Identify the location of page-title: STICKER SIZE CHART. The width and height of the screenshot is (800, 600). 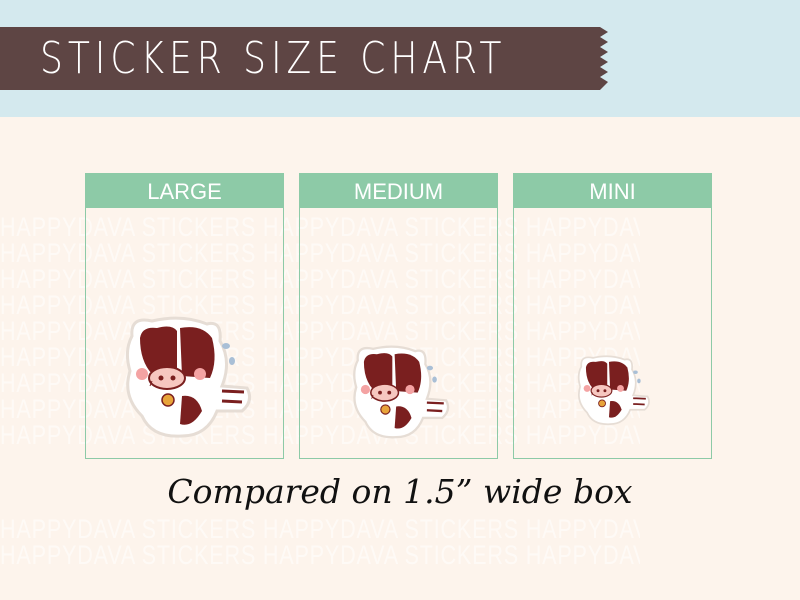
(273, 58).